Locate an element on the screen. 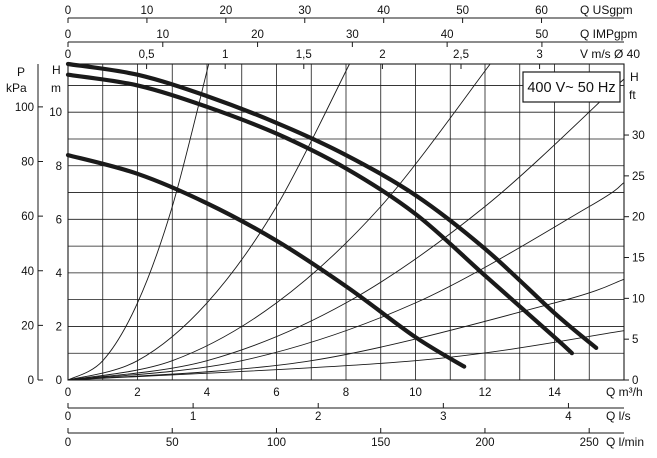 This screenshot has width=657, height=458. flow_impgpm-tick-label: 30 is located at coordinates (352, 35).